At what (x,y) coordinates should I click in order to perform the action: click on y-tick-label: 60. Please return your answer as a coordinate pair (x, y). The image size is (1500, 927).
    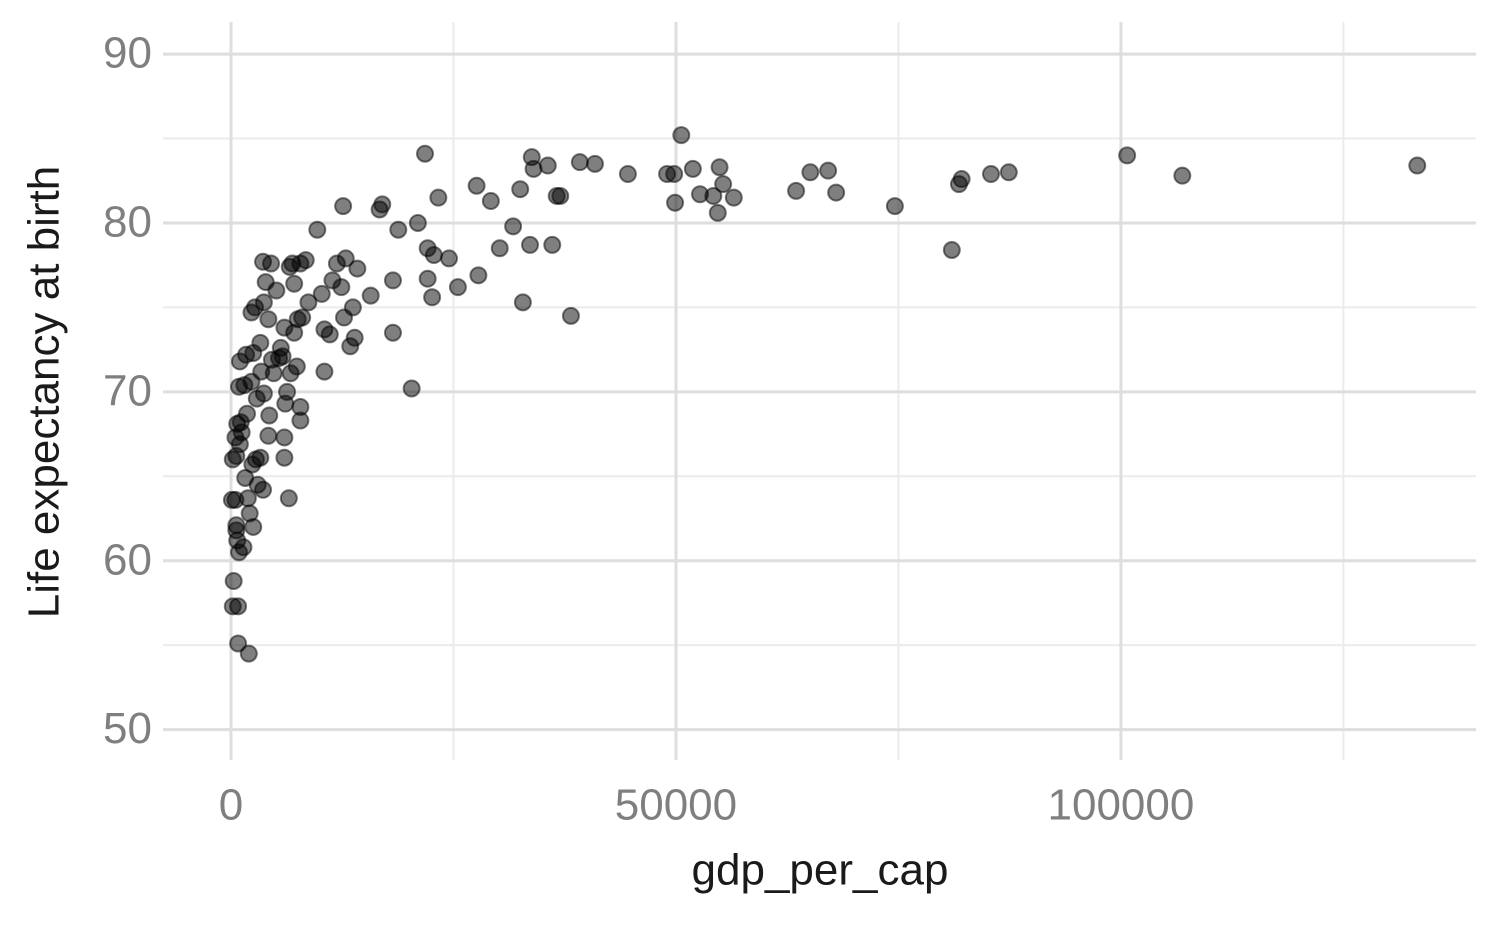
    Looking at the image, I should click on (127, 559).